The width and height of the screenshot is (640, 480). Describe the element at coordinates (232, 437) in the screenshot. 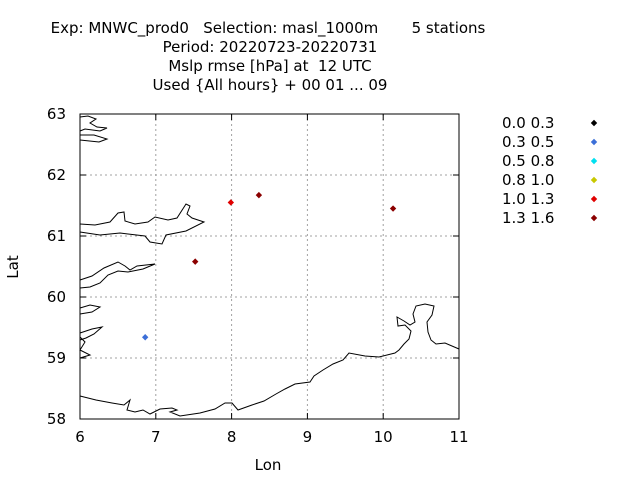

I see `x-tick-label: 8` at that location.